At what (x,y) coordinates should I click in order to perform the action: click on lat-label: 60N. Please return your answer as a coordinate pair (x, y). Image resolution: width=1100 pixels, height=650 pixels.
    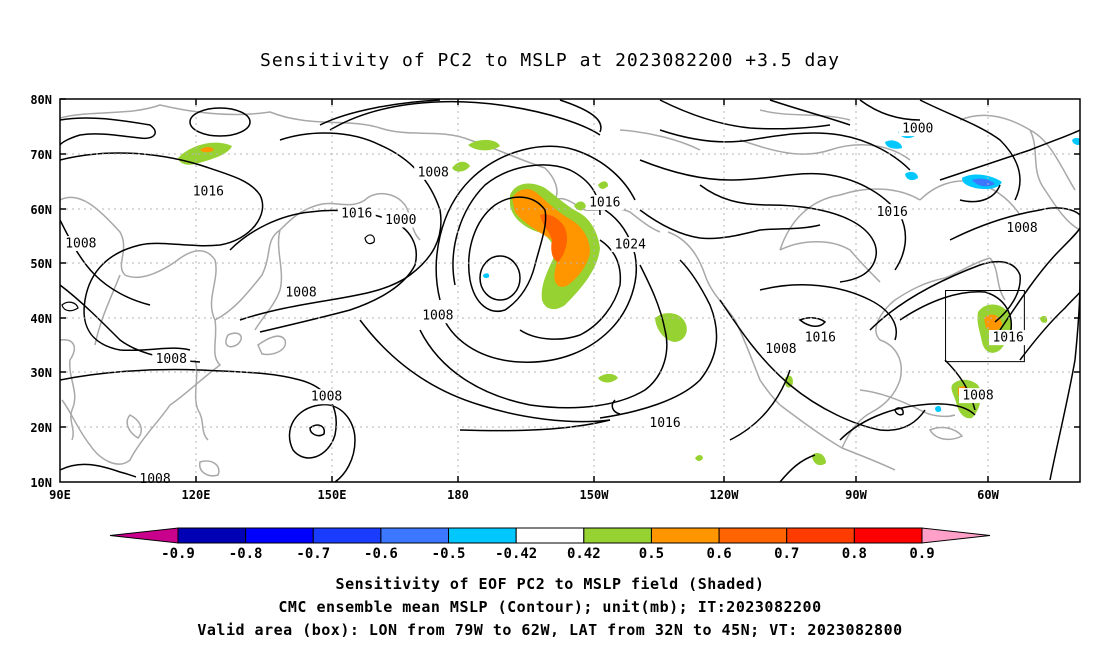
    Looking at the image, I should click on (41, 210).